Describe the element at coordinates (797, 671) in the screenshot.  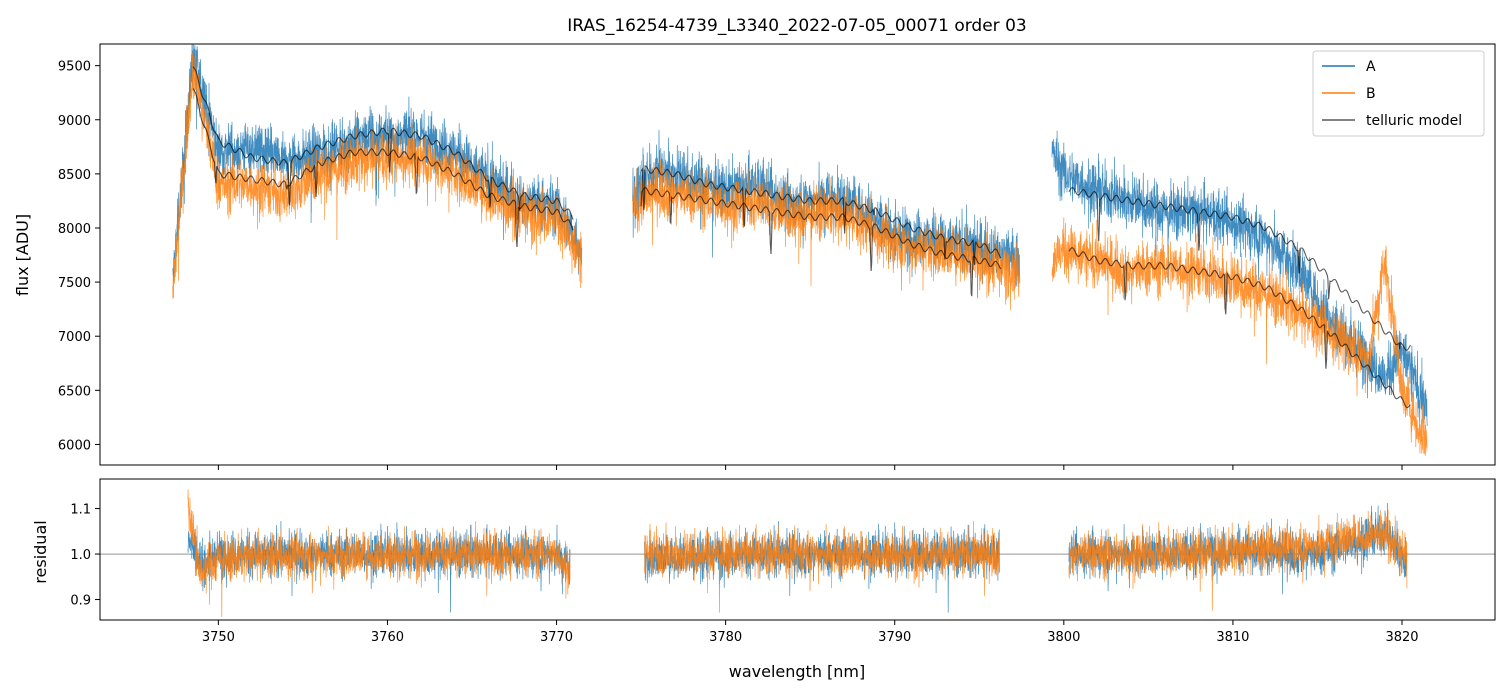
I see `x-axis-label: wavelength [nm]` at that location.